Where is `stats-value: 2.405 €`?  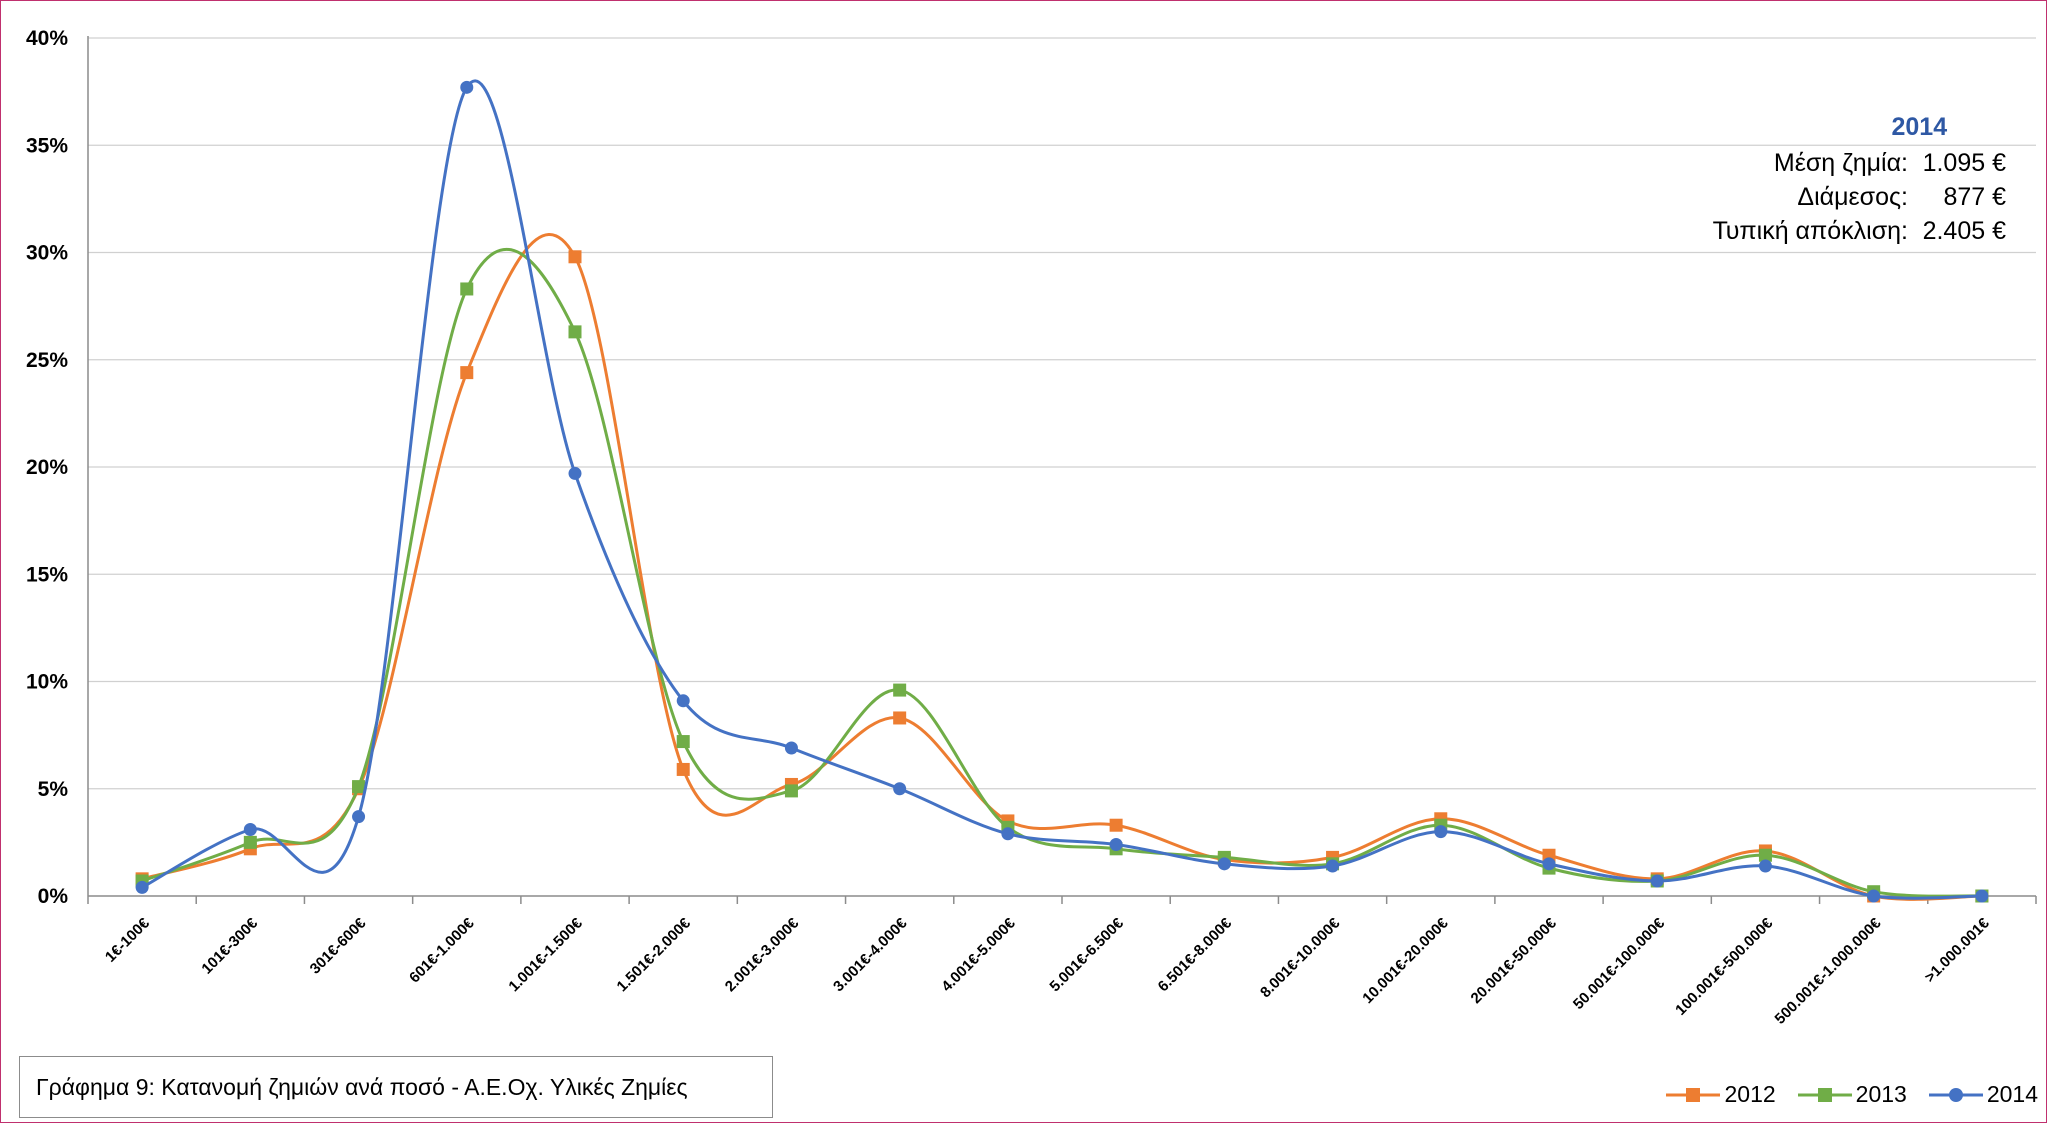 stats-value: 2.405 € is located at coordinates (1964, 231).